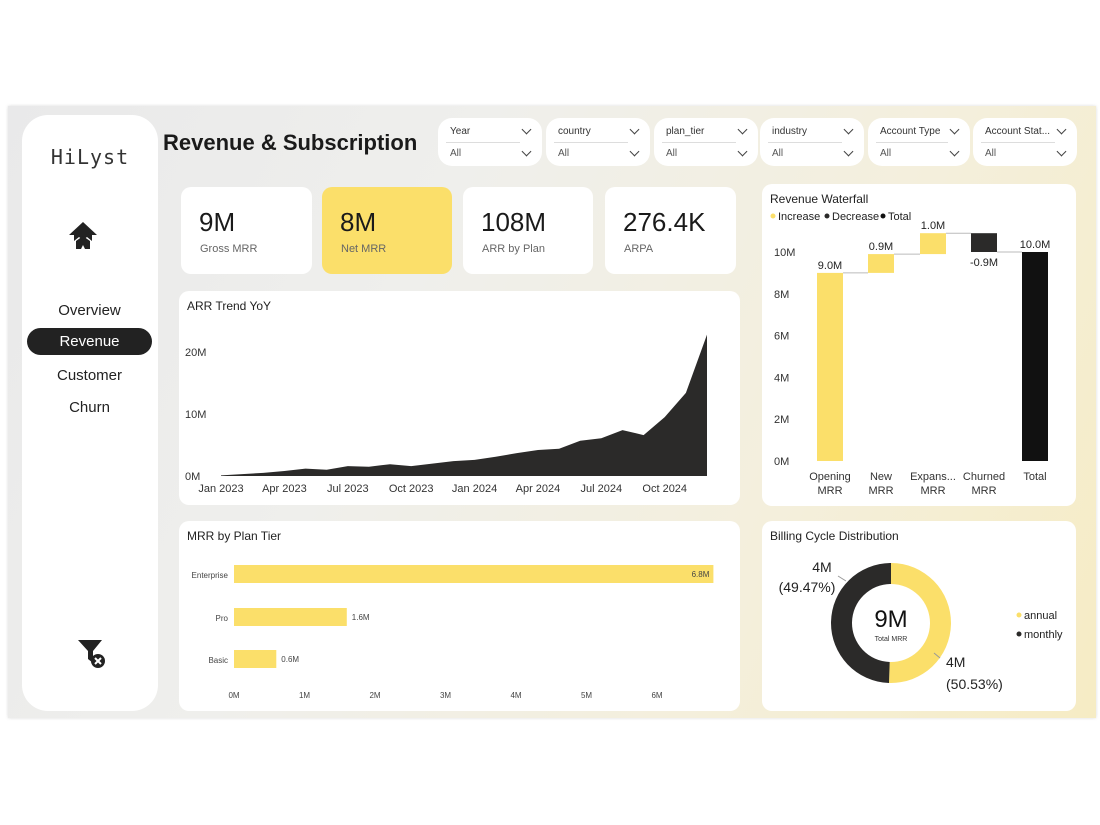  I want to click on sidebar: HiLyst Overview Revenue Customer Churn, so click(90, 413).